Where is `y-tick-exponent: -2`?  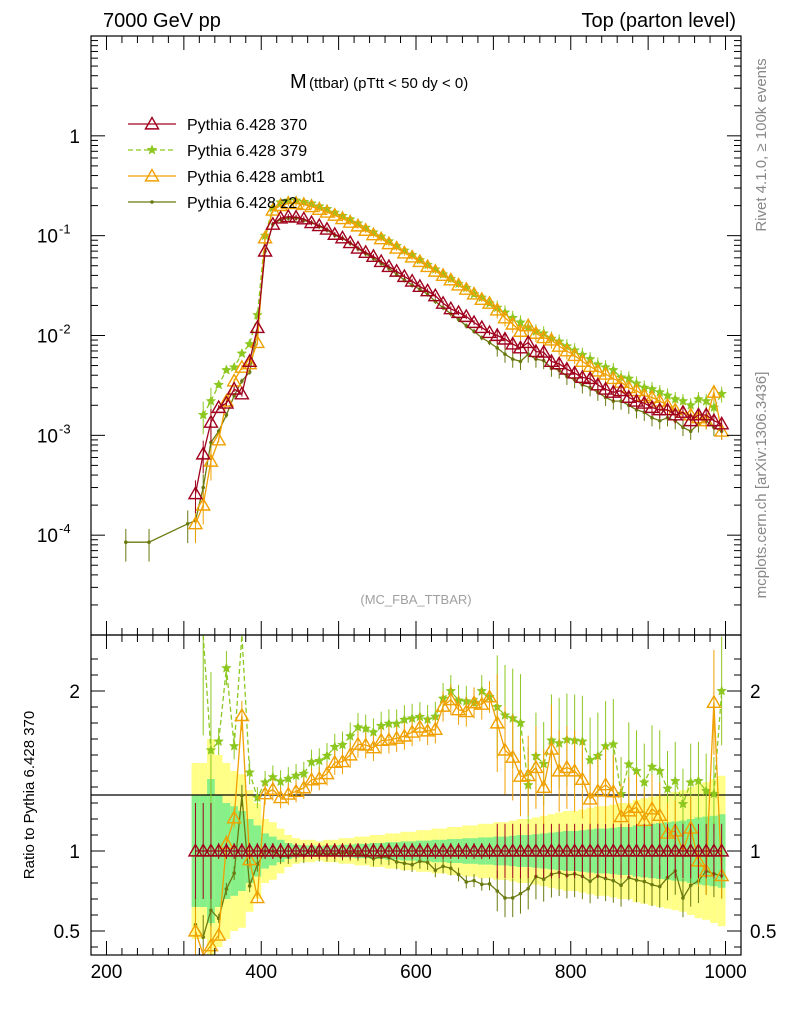 y-tick-exponent: -2 is located at coordinates (65, 329).